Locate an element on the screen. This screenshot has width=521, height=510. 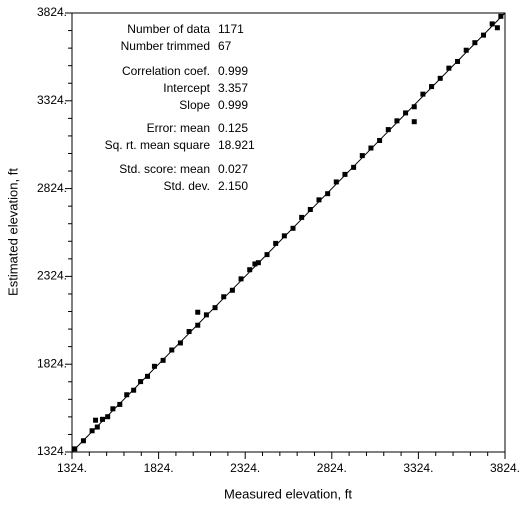
x-axis-title: Measured elevation, ft is located at coordinates (288, 493).